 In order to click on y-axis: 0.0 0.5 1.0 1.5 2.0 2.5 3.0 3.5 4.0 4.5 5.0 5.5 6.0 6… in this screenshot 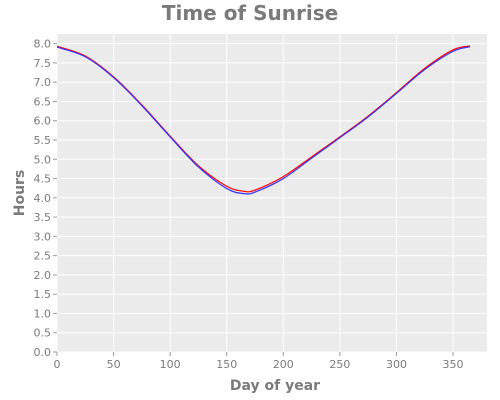, I will do `click(45, 198)`.